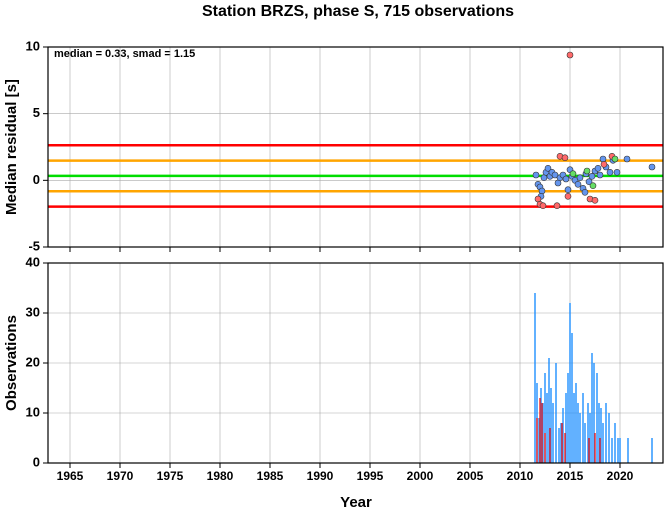  I want to click on y-axis-label: Observations, so click(11, 363).